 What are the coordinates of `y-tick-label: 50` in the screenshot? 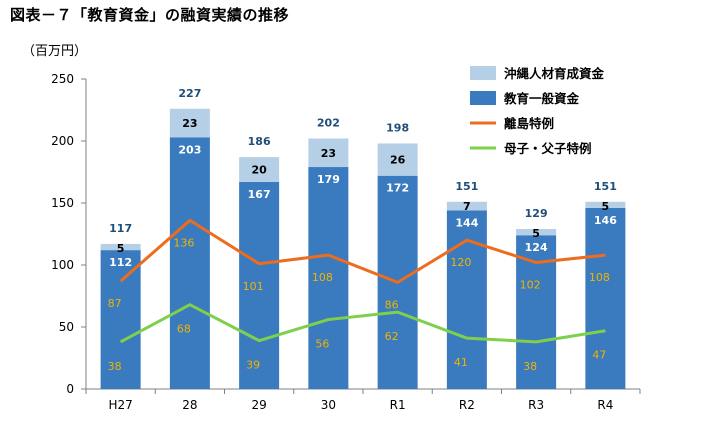 It's located at (66, 327).